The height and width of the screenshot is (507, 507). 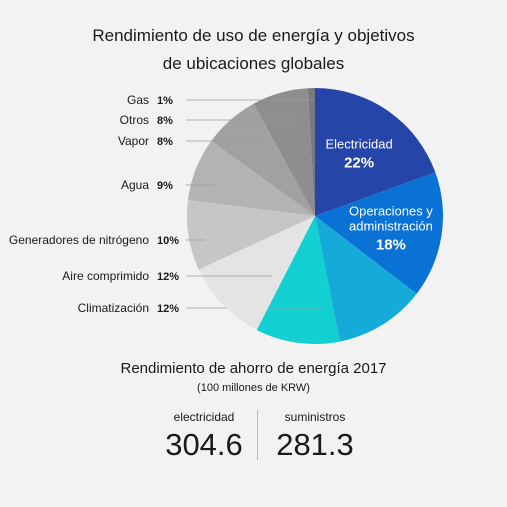 What do you see at coordinates (133, 141) in the screenshot?
I see `slice-label-vapor: Vapor` at bounding box center [133, 141].